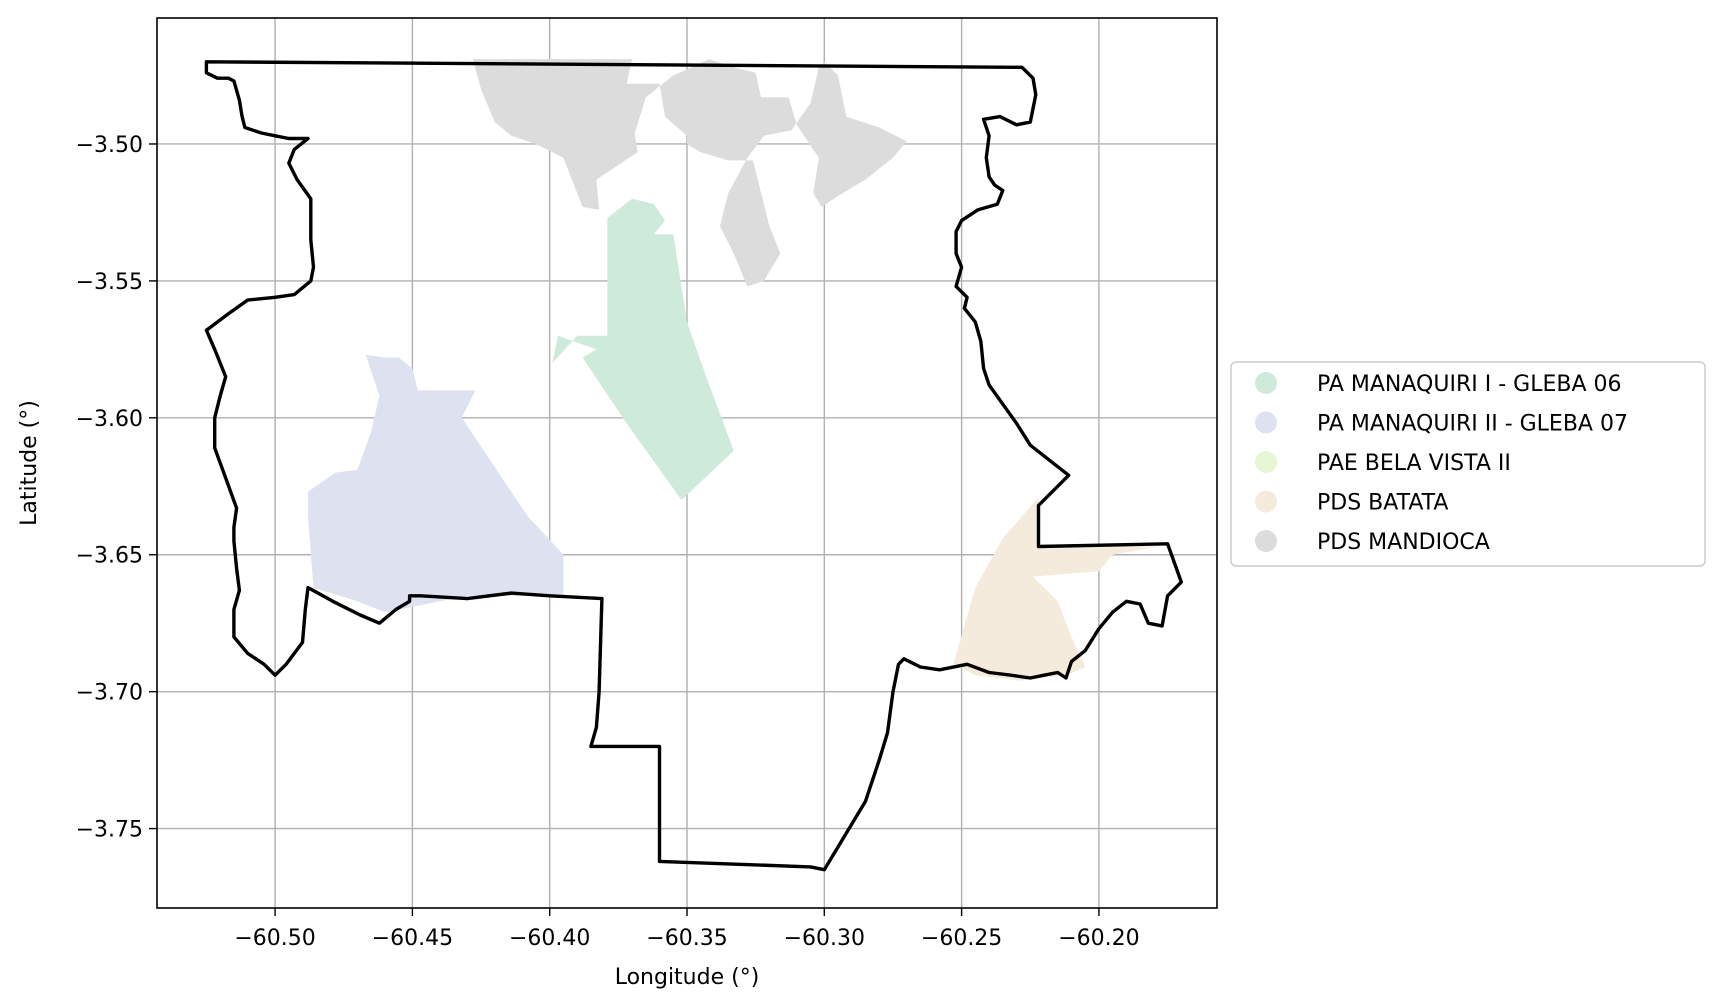  Describe the element at coordinates (1414, 463) in the screenshot. I see `legend-label: PAE BELA VISTA II` at that location.